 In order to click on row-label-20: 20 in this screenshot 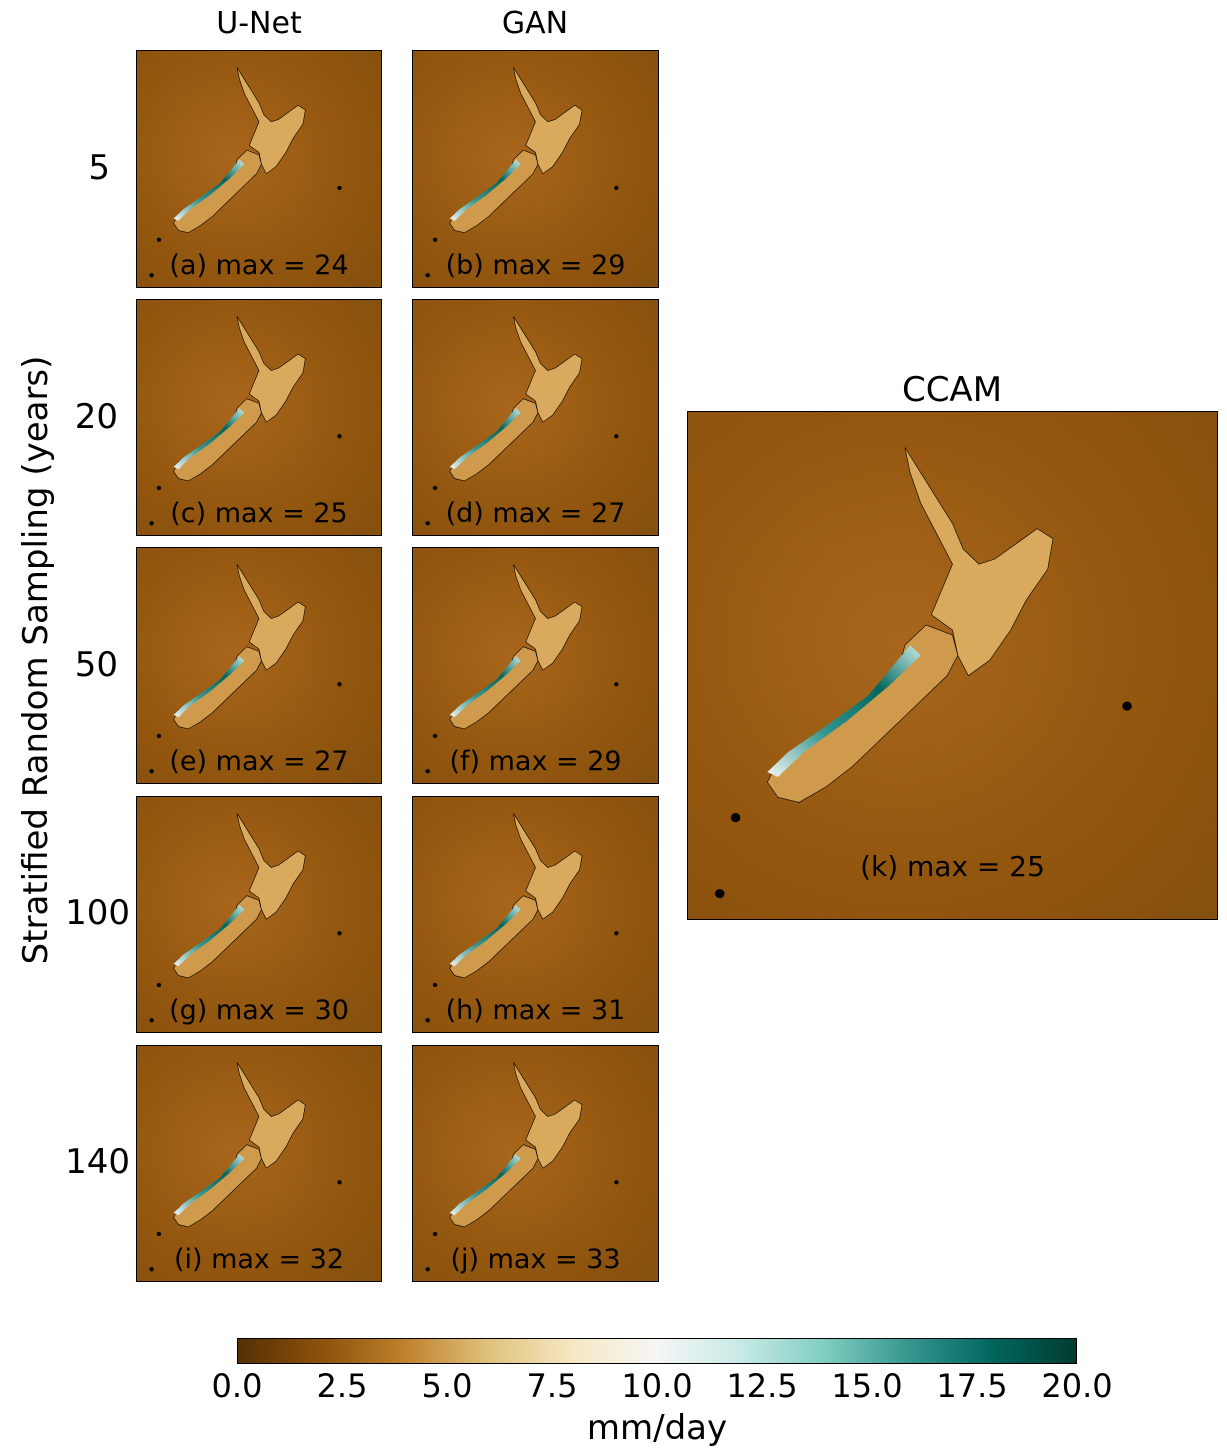, I will do `click(96, 417)`.